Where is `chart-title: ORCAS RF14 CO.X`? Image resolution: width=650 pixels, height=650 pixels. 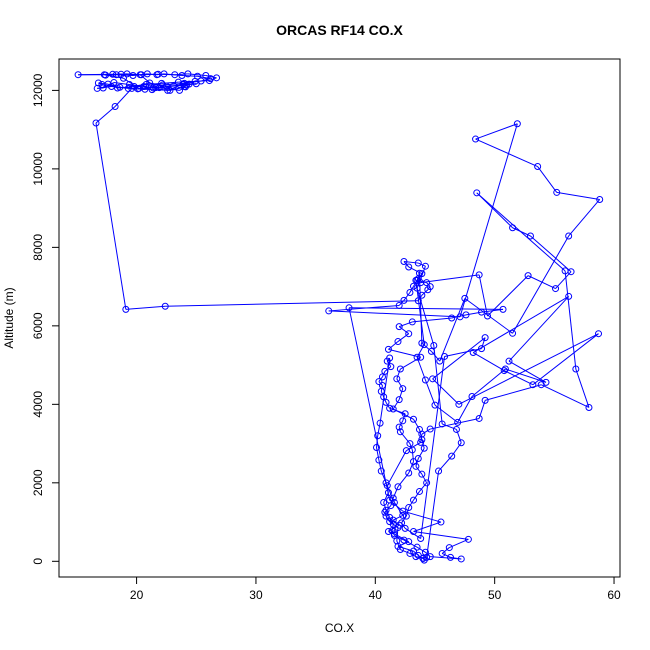
chart-title: ORCAS RF14 CO.X is located at coordinates (339, 30).